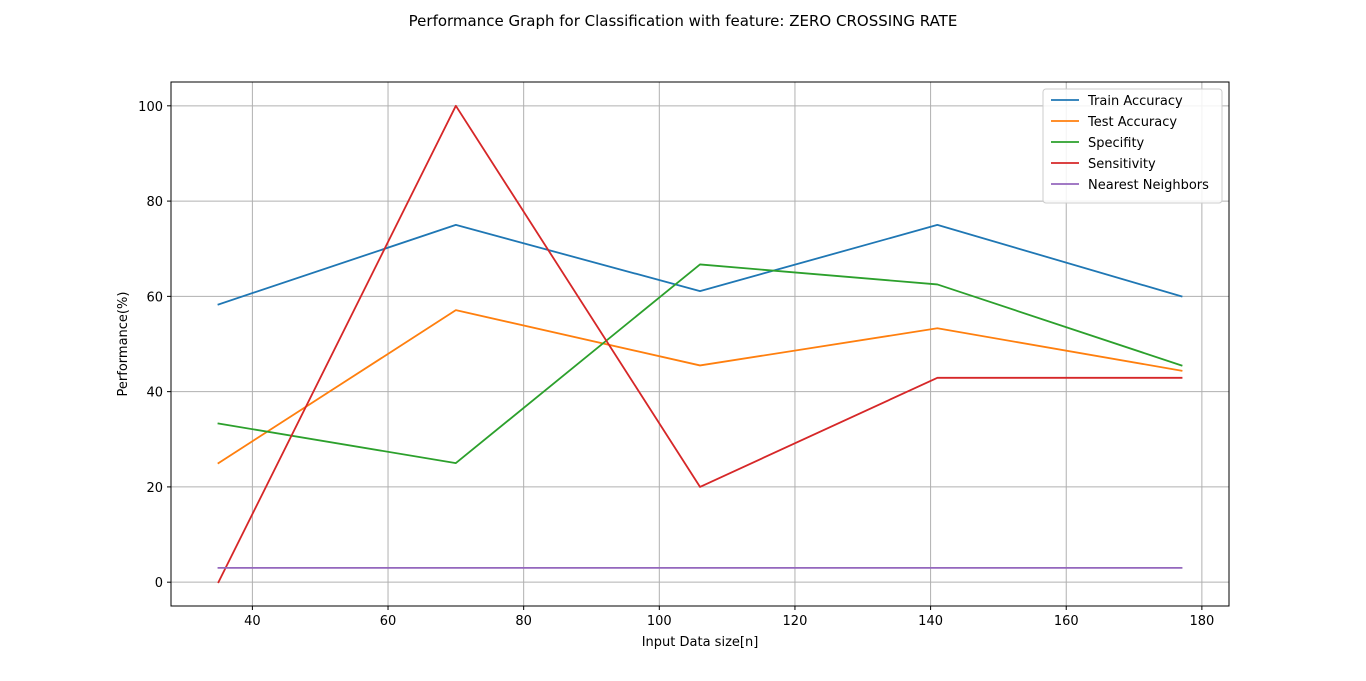 The width and height of the screenshot is (1366, 681). Describe the element at coordinates (1066, 621) in the screenshot. I see `x-tick-label: 160` at that location.